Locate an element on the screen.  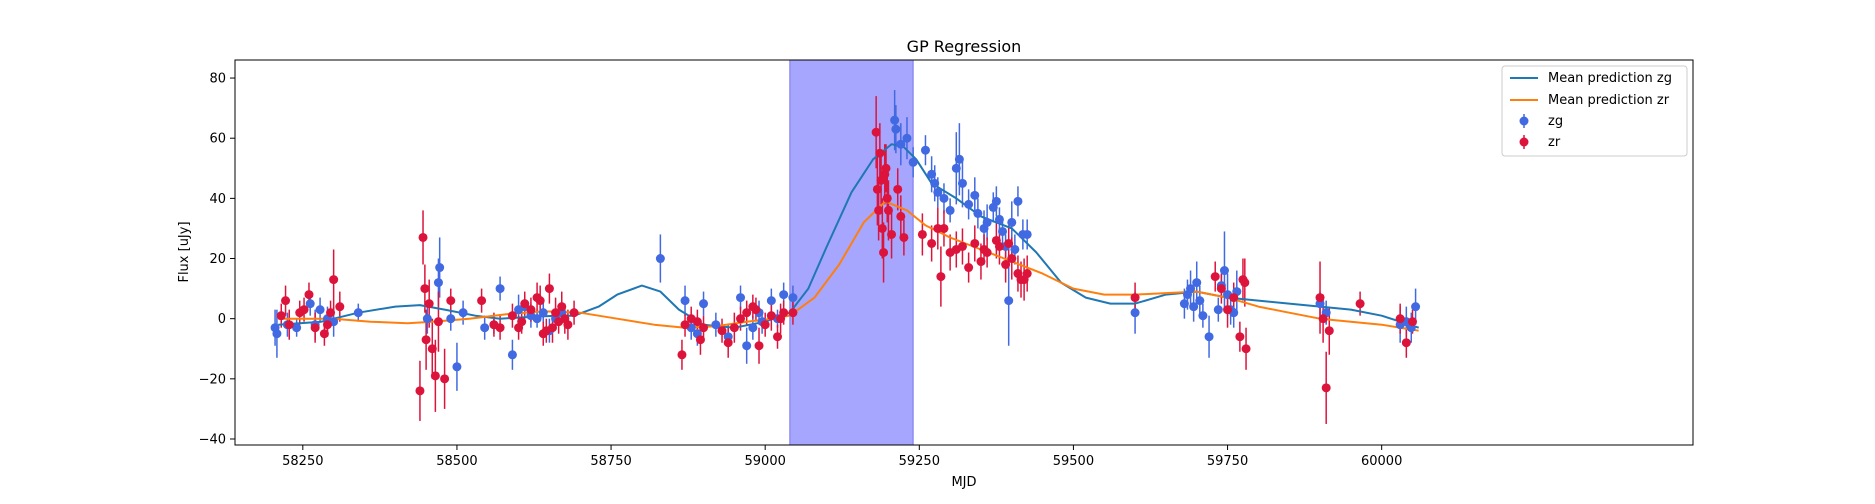
x-tick-label: 59250 is located at coordinates (919, 461).